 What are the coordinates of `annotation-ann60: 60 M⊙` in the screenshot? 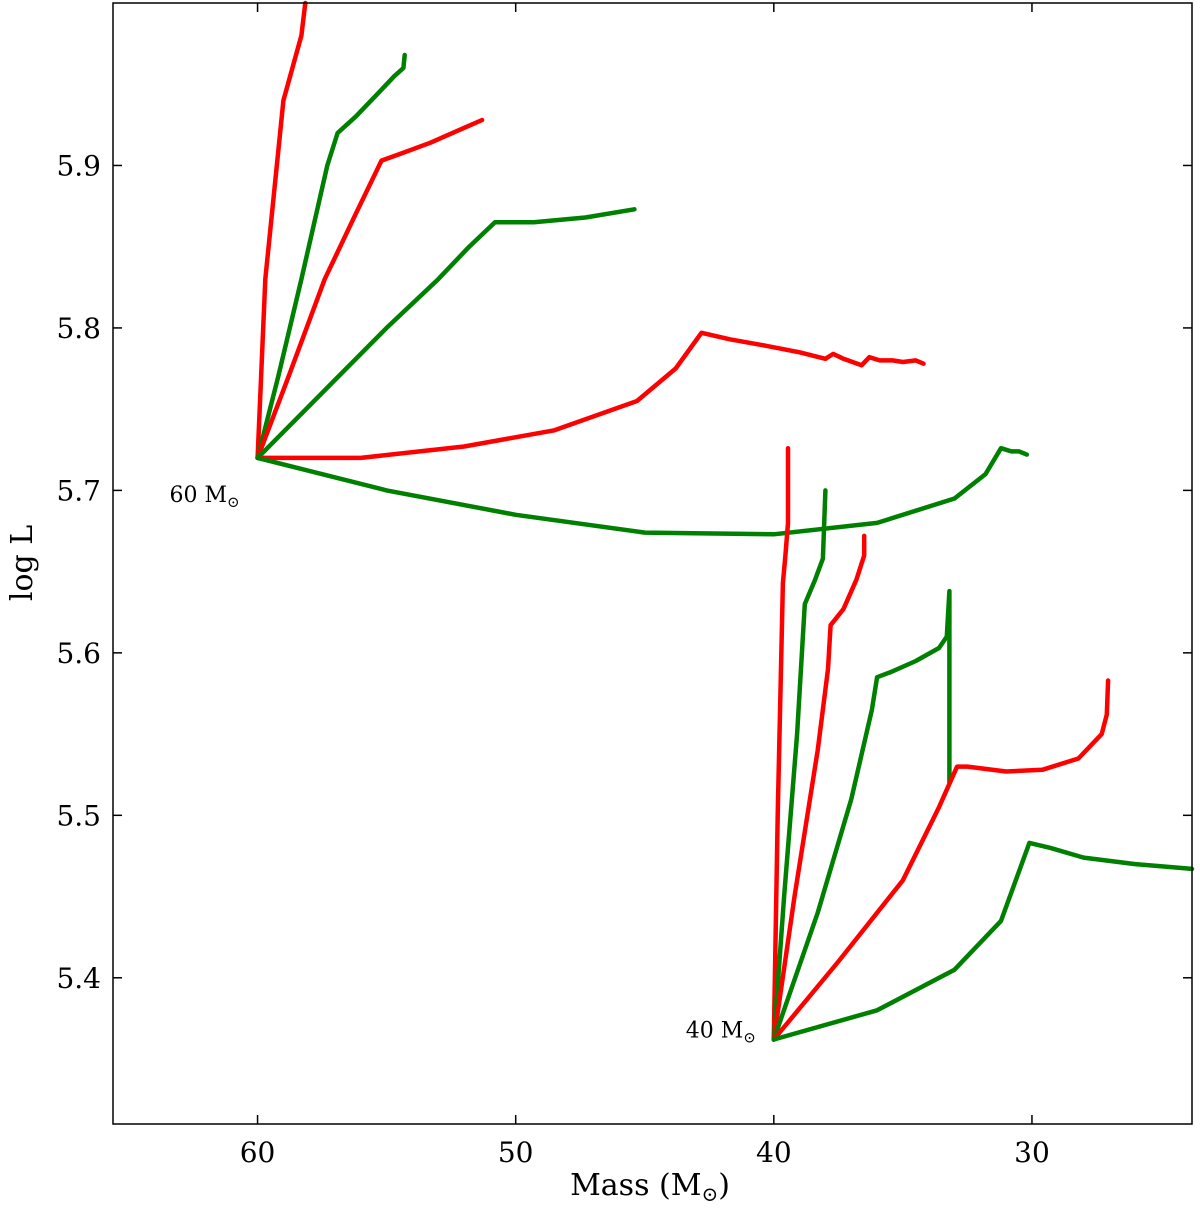 It's located at (204, 497).